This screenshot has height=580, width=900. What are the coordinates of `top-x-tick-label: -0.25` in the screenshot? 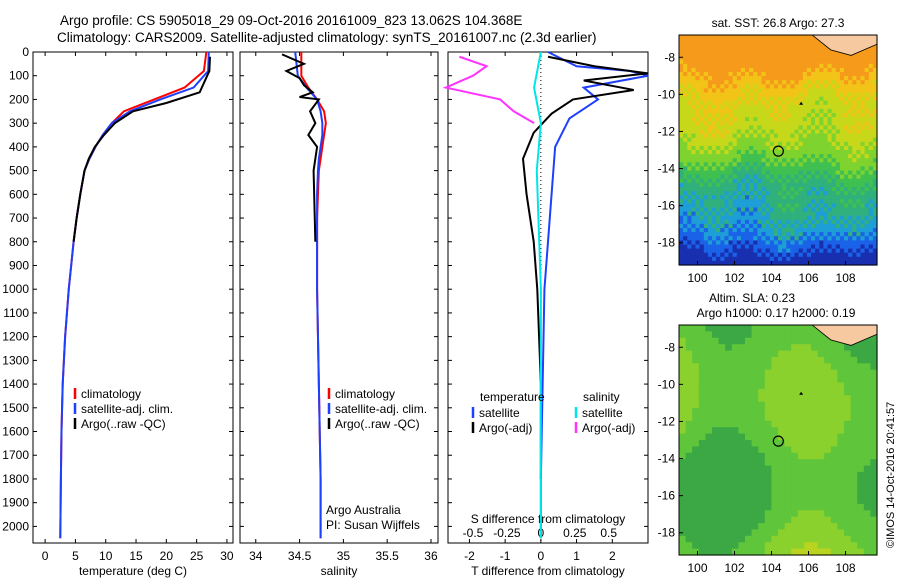 It's located at (507, 533).